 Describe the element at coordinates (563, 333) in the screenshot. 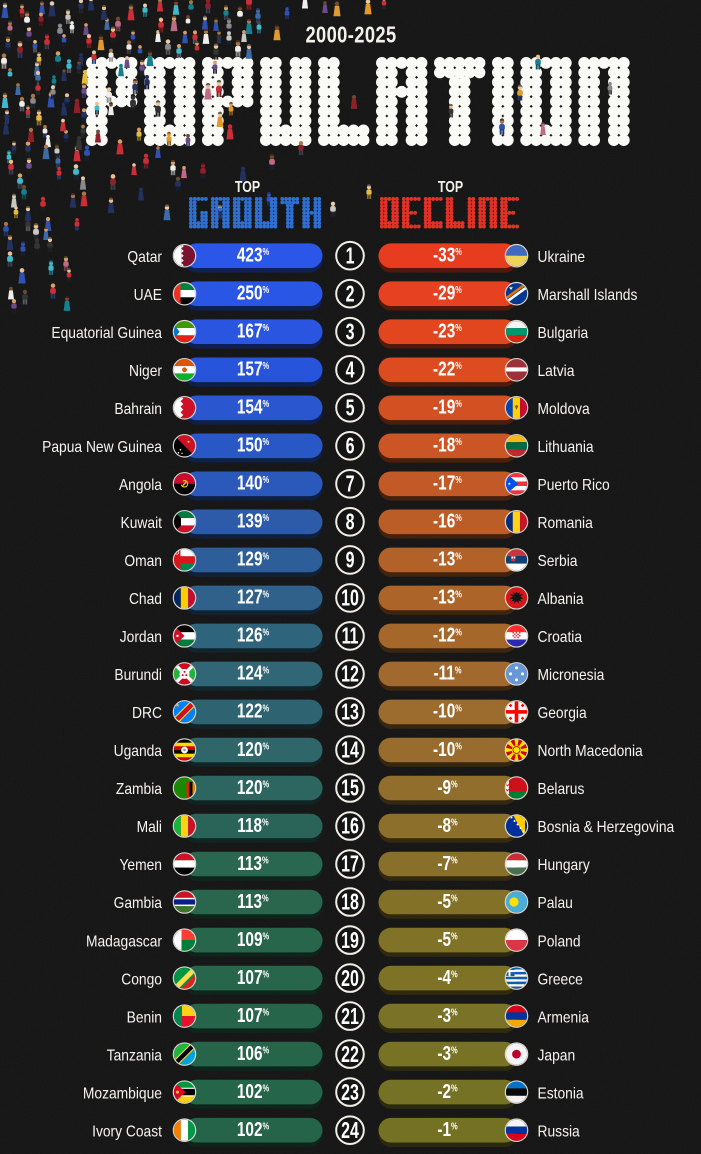

I see `svg-text: Bulgaria` at that location.